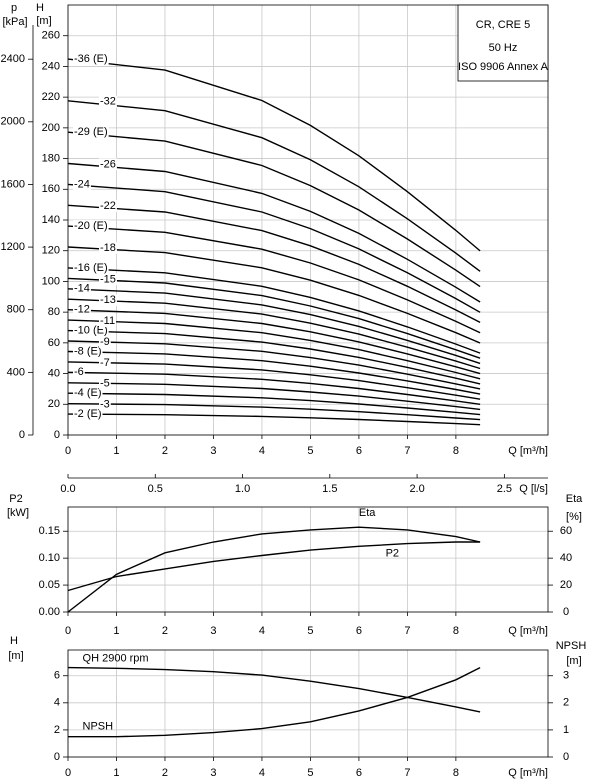 This screenshot has height=782, width=594. Describe the element at coordinates (49, 531) in the screenshot. I see `y-tick-label: 0.15` at that location.